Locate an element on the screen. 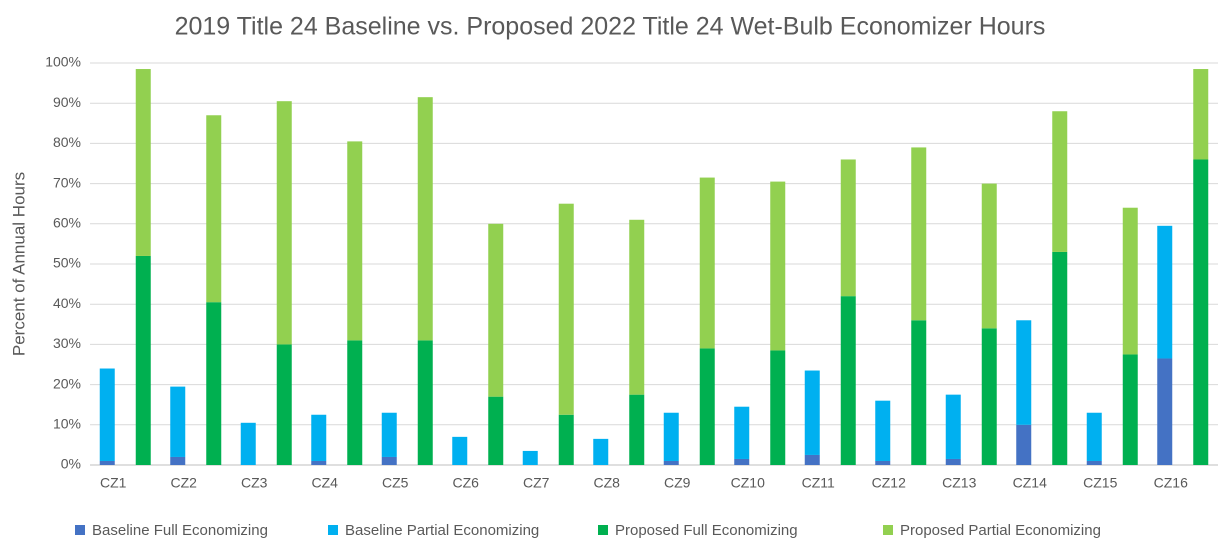 This screenshot has width=1219, height=544. x-tick-label: CZ4 is located at coordinates (325, 483).